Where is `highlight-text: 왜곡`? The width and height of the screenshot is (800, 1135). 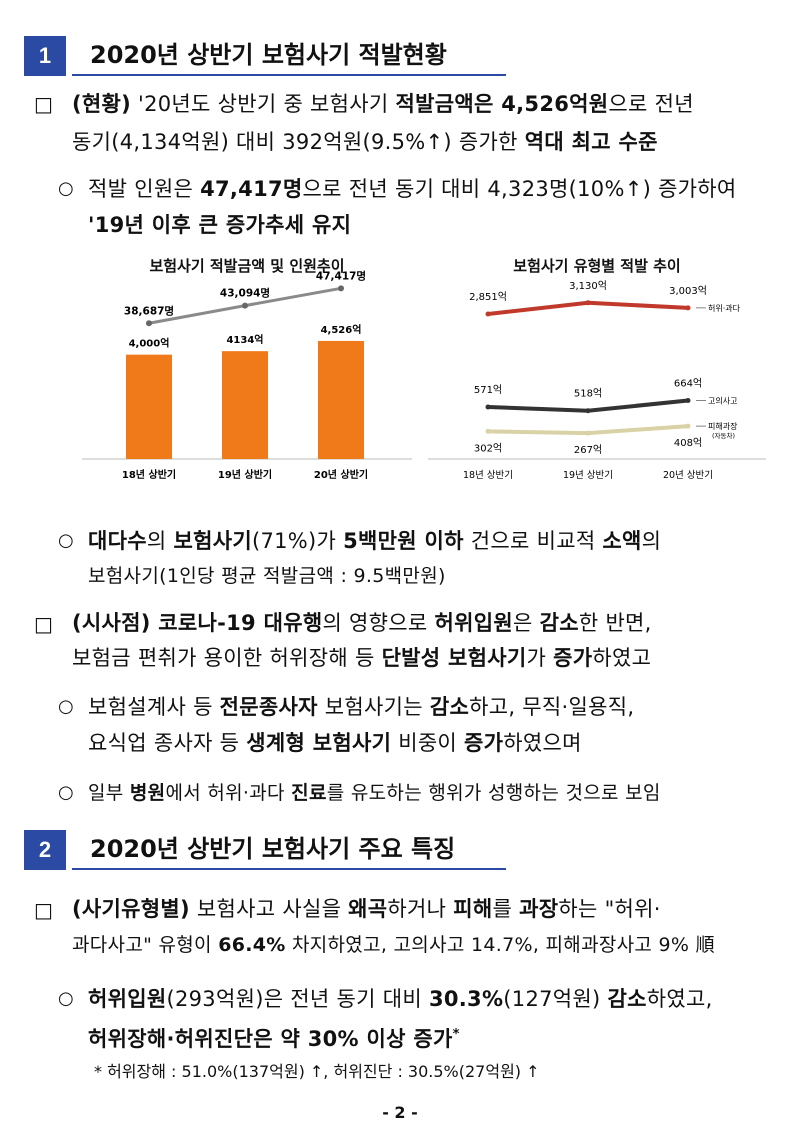
highlight-text: 왜곡 is located at coordinates (368, 909).